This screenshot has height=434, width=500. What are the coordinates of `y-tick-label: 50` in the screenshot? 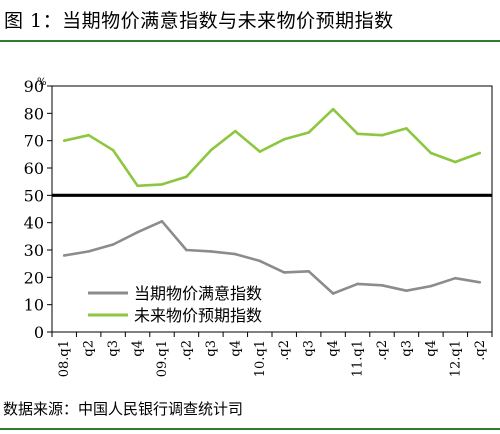 It's located at (34, 195).